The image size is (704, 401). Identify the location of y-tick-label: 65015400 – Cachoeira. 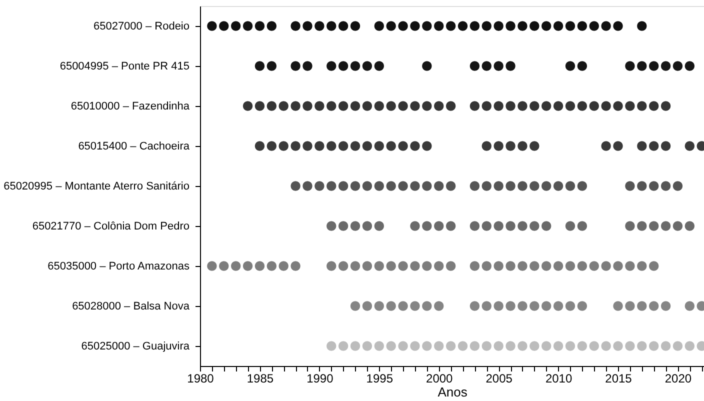
(134, 146).